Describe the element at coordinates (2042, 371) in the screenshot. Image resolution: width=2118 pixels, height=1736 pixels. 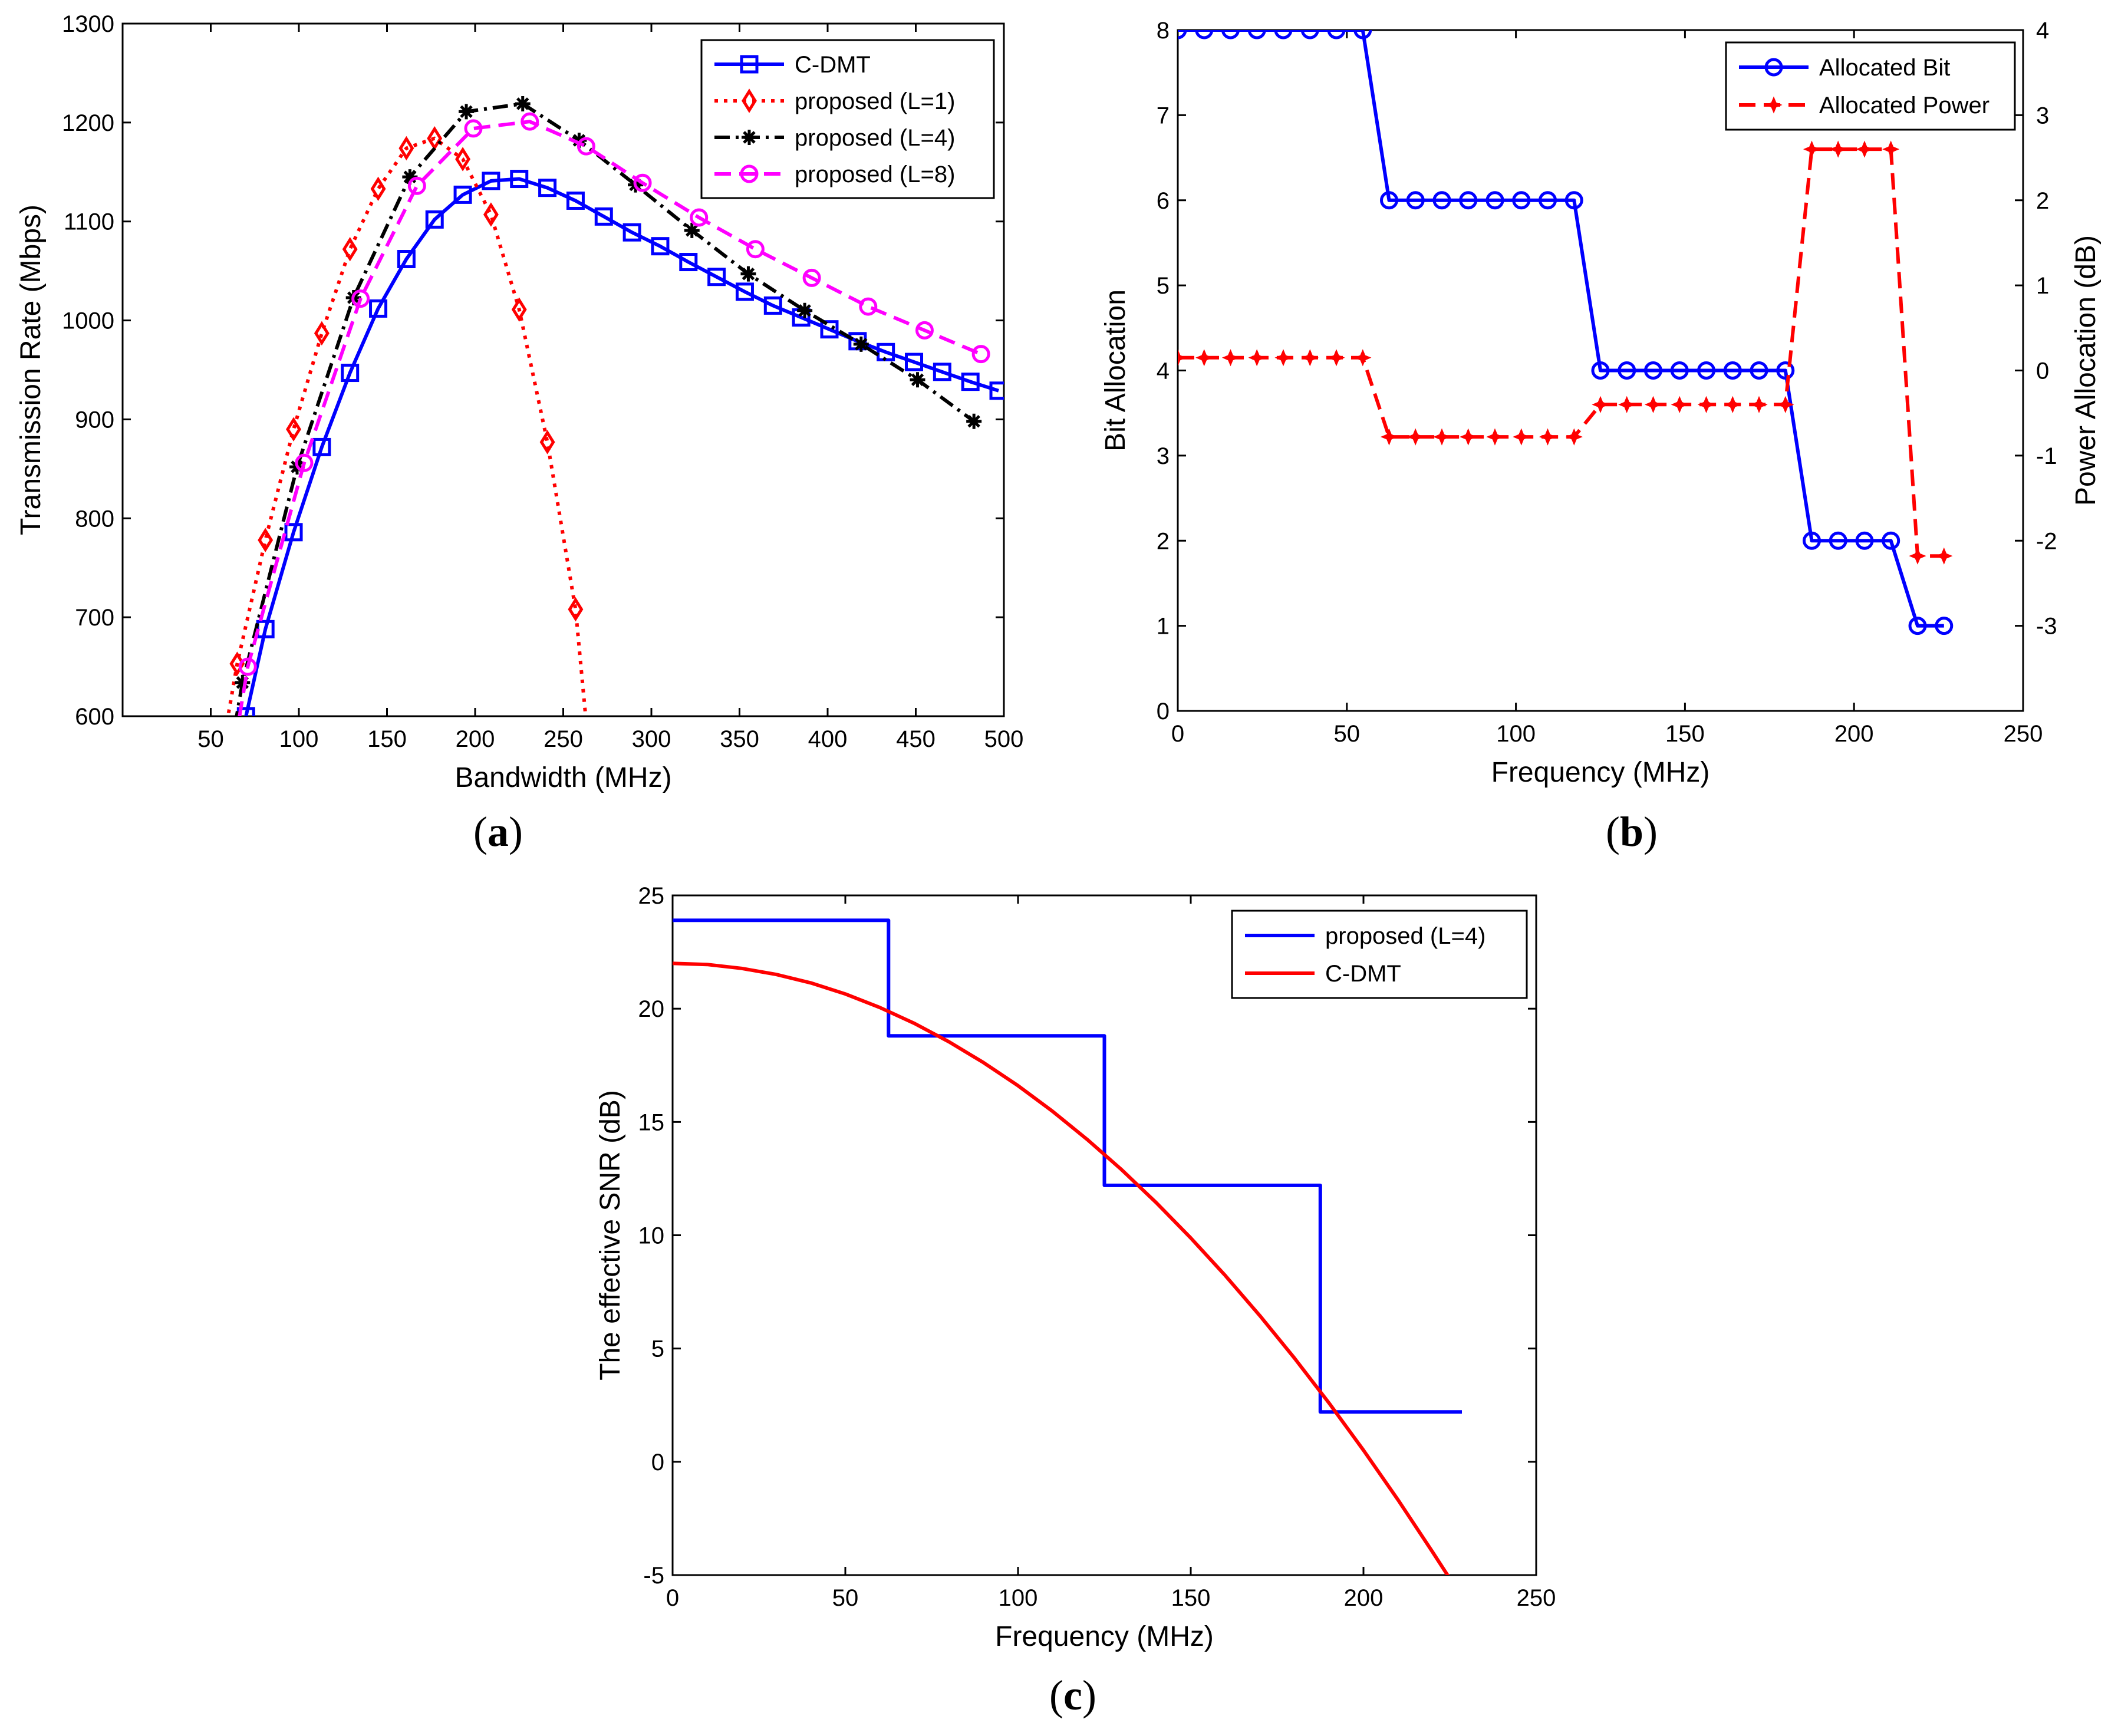
I see `y-right-tick-label: 0` at that location.